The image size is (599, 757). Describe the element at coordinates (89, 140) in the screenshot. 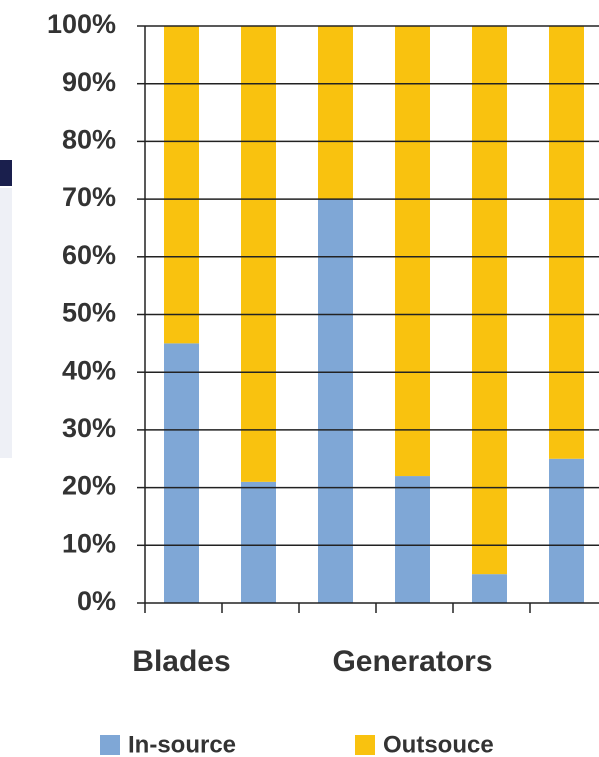

I see `y-tick-label: 80%` at that location.